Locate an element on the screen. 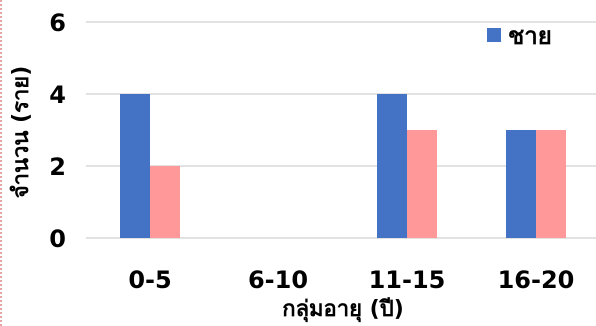 The height and width of the screenshot is (326, 596). x-tick-label-0-5: 0-5 is located at coordinates (149, 280).